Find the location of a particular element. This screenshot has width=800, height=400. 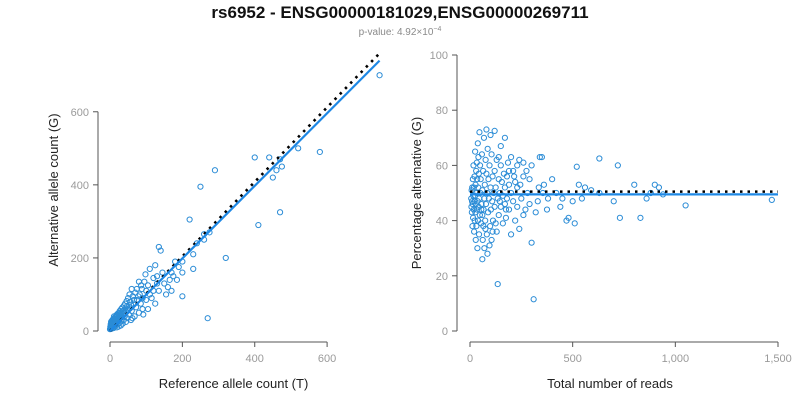

x-axis-label: Total number of reads is located at coordinates (610, 383).